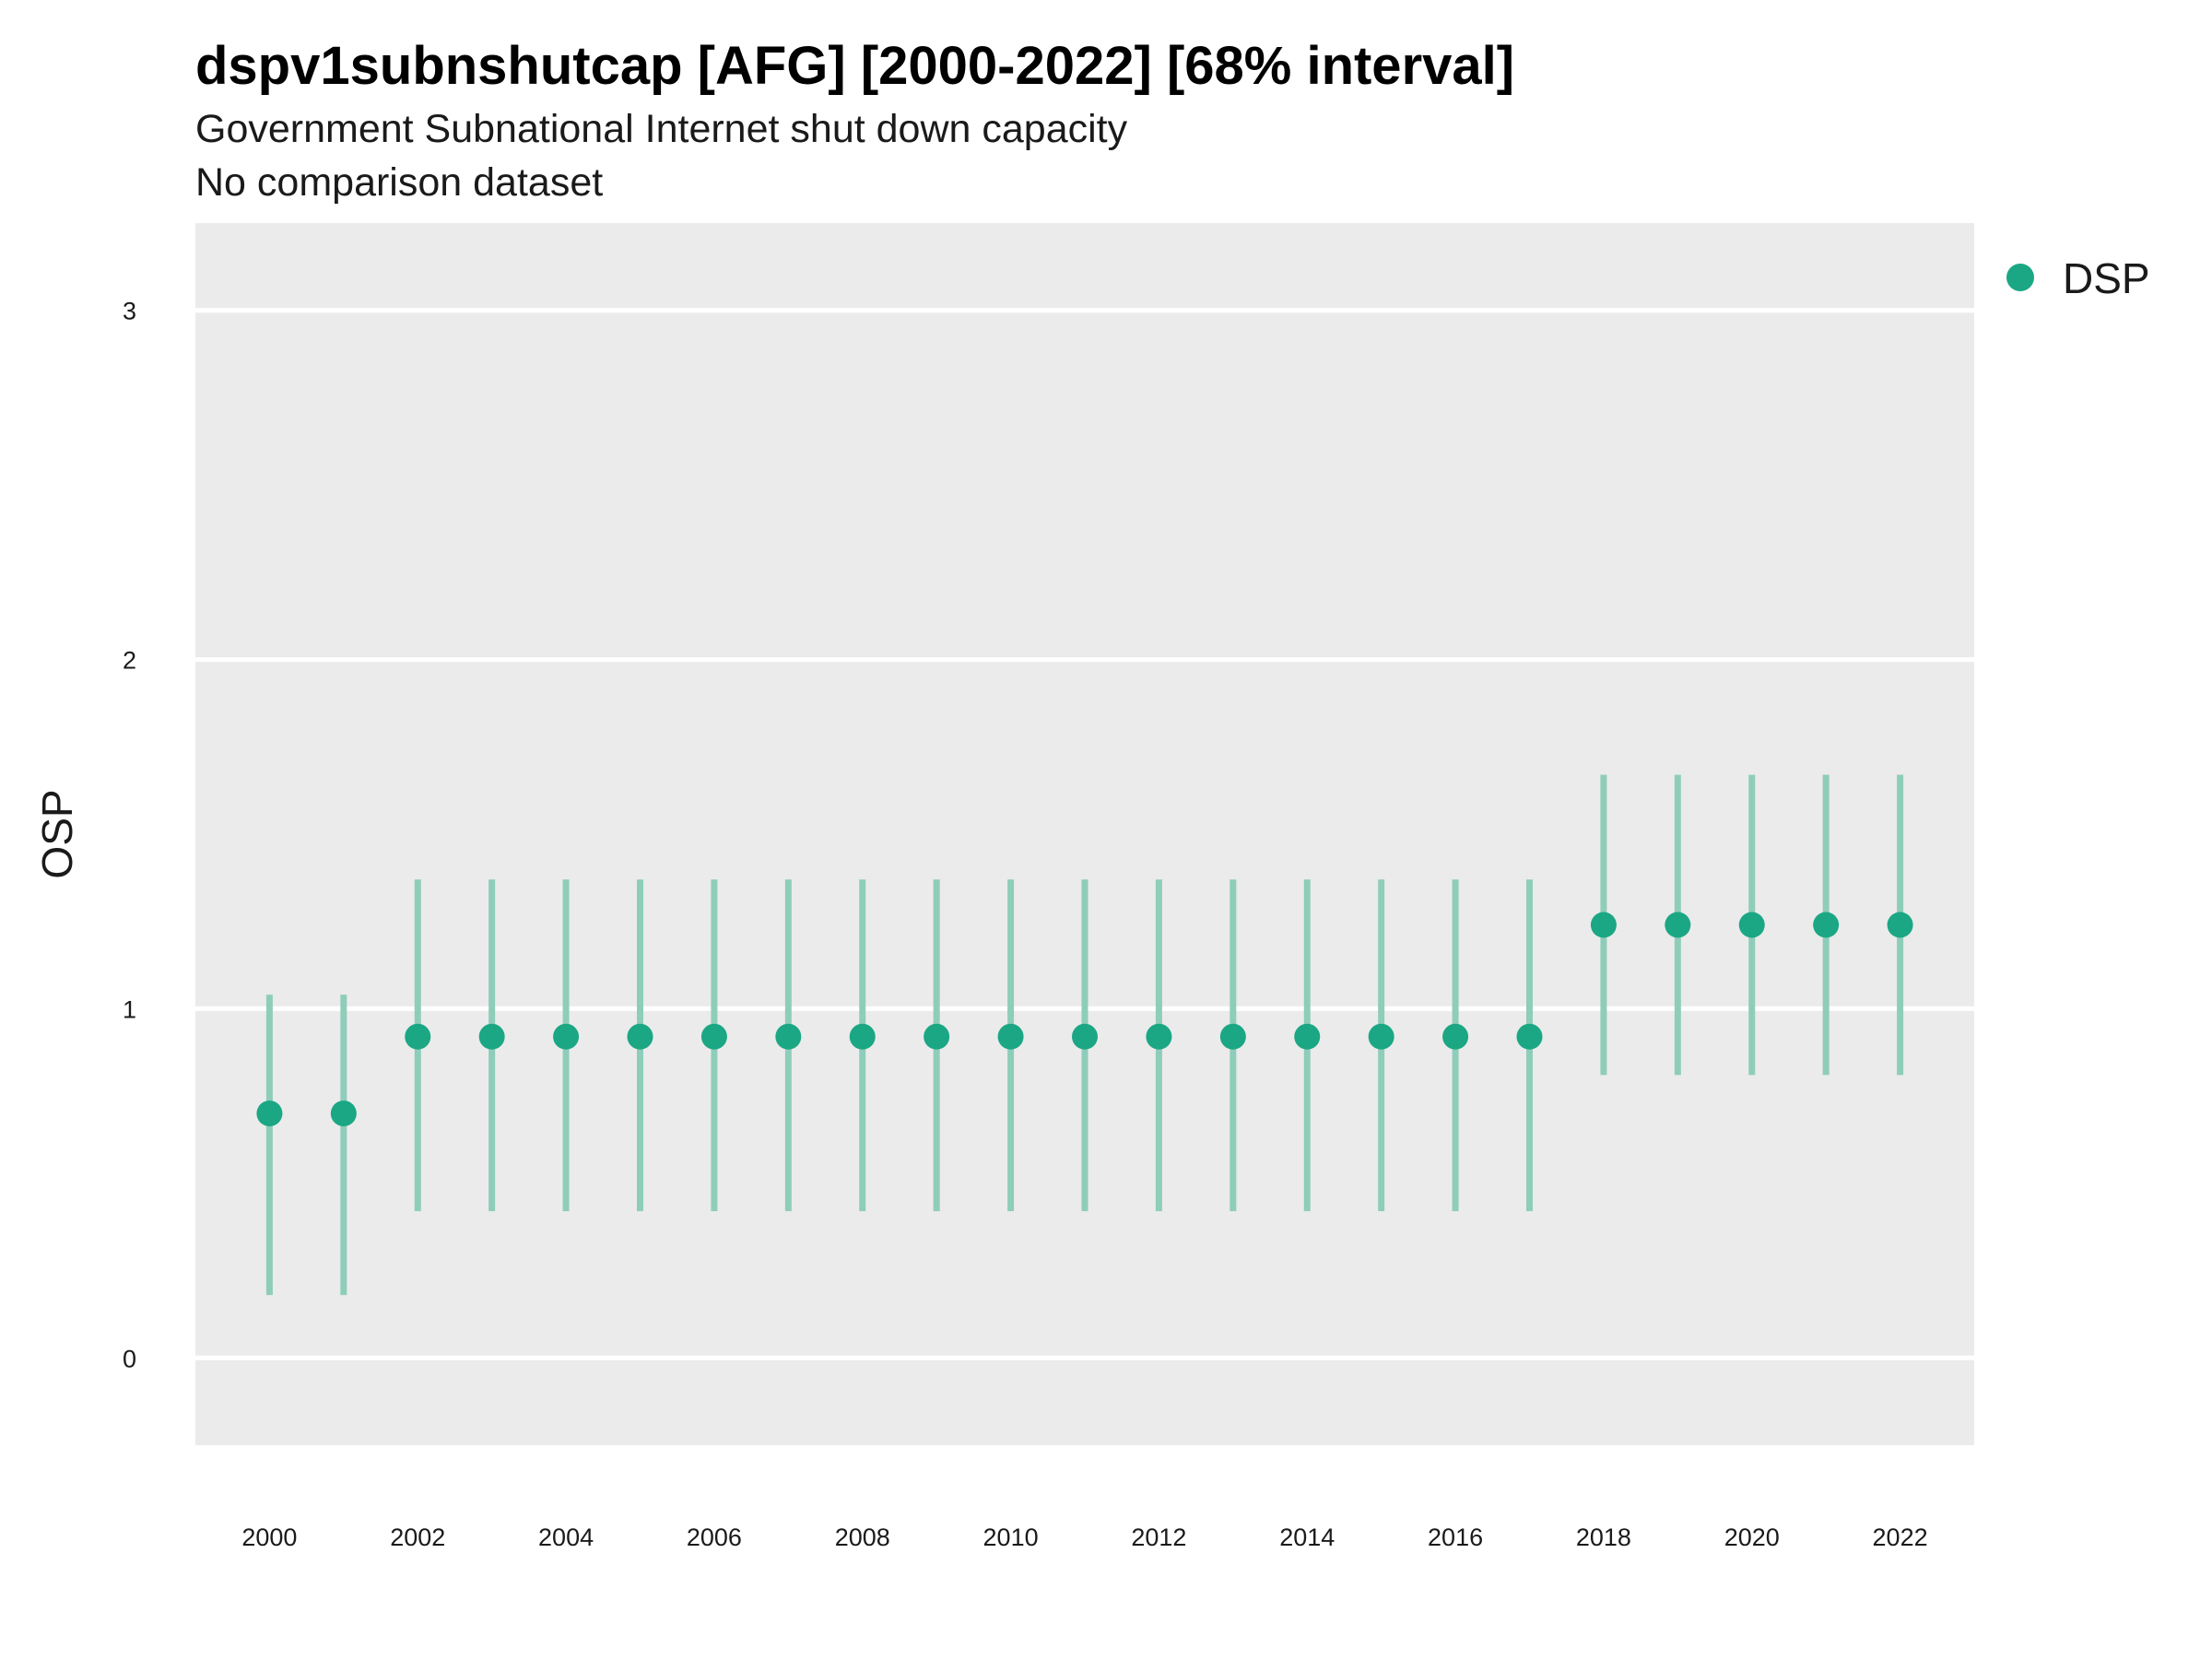 Image resolution: width=2212 pixels, height=1659 pixels. What do you see at coordinates (640, 1036) in the screenshot?
I see `point-2005` at bounding box center [640, 1036].